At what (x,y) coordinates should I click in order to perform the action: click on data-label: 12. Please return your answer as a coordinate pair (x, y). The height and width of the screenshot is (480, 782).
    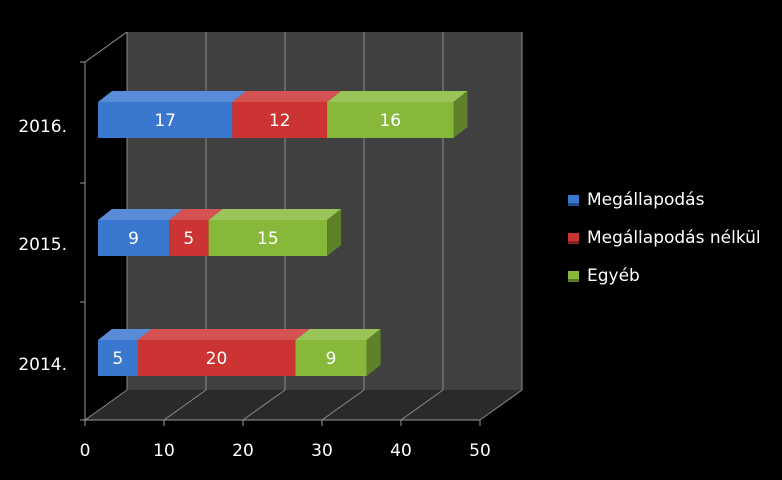
    Looking at the image, I should click on (280, 121).